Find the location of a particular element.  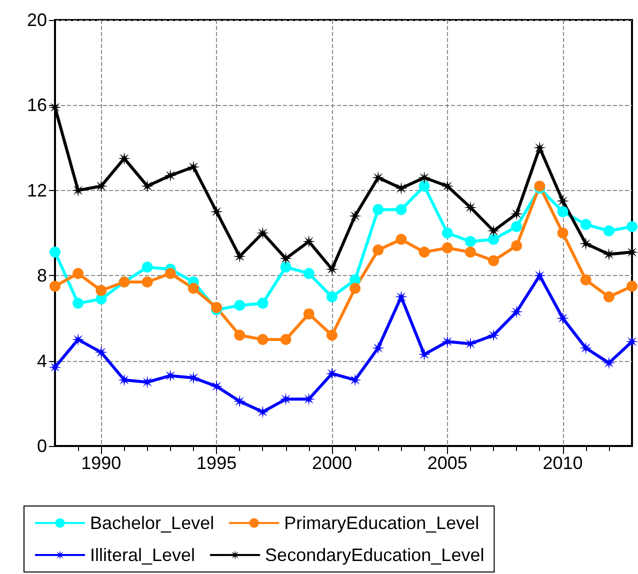

legend-label: Illiteral_Level is located at coordinates (143, 555).